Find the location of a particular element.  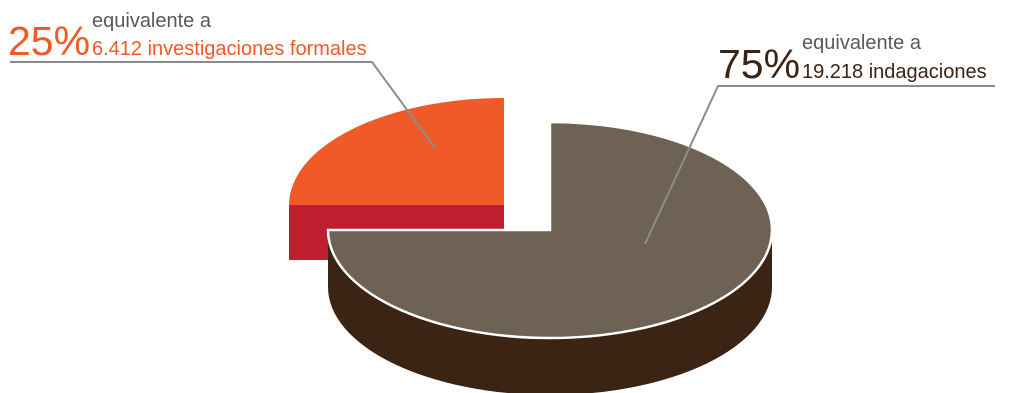

slice-percent-label: 25% is located at coordinates (49, 41).